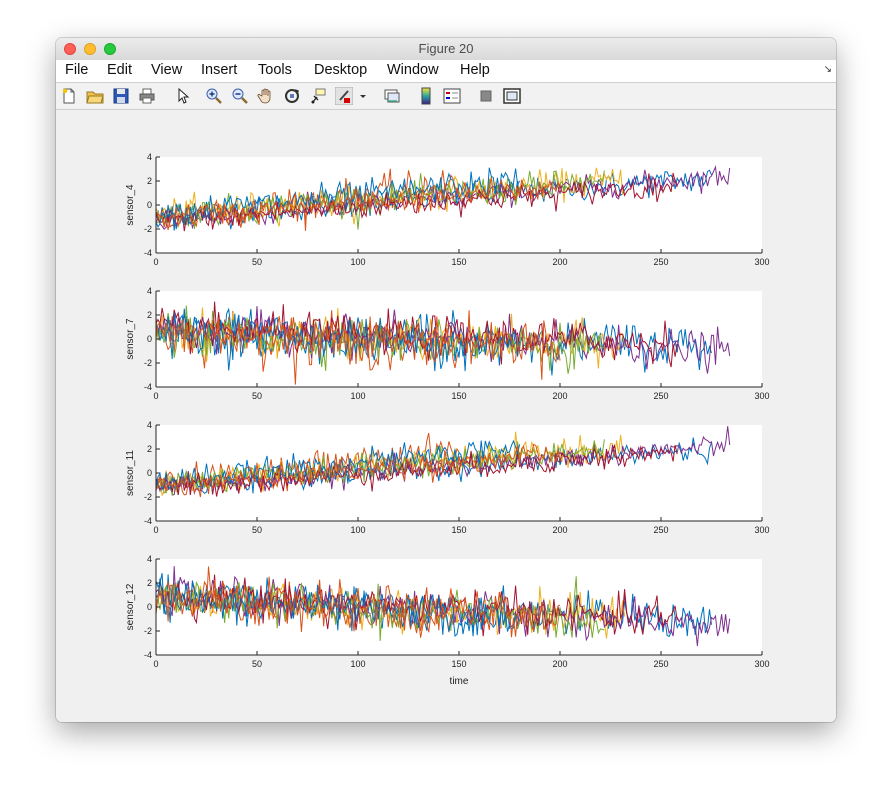 This screenshot has width=892, height=797. Describe the element at coordinates (240, 96) in the screenshot. I see `zoom-out-icon` at that location.